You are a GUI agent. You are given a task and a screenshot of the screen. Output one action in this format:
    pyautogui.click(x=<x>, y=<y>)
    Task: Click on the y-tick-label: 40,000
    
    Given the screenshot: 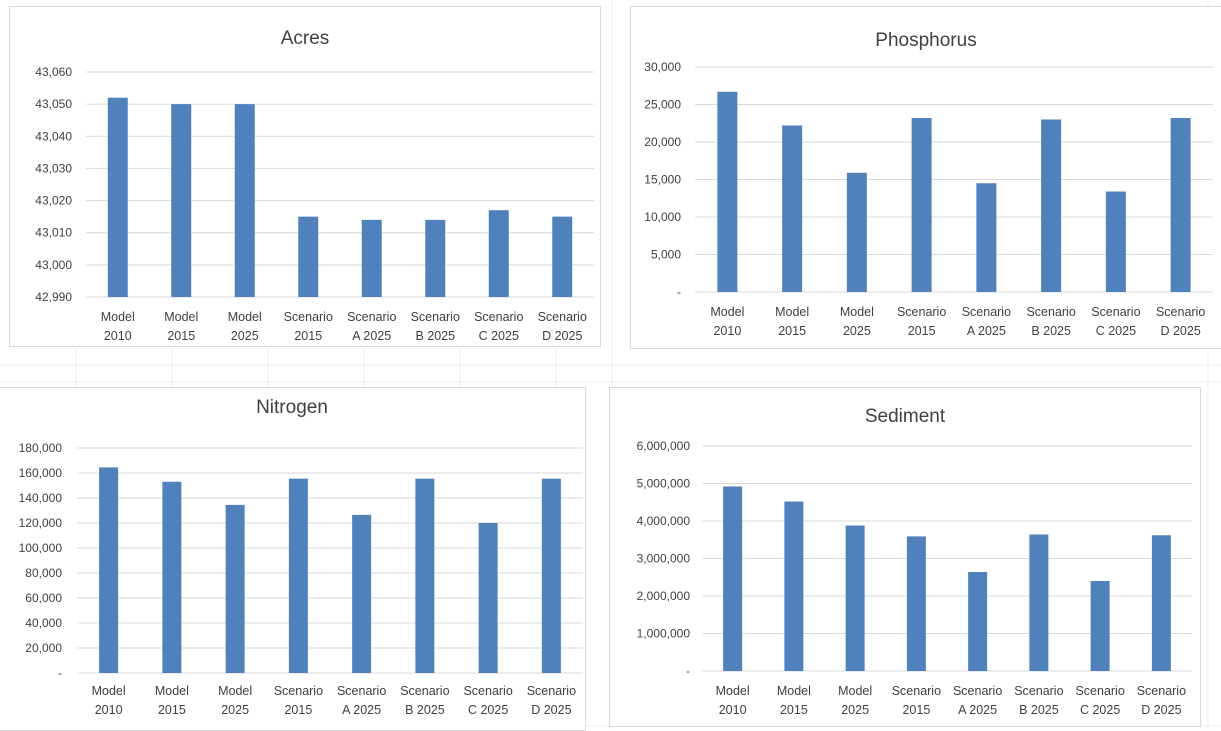 What is the action you would take?
    pyautogui.click(x=43, y=623)
    